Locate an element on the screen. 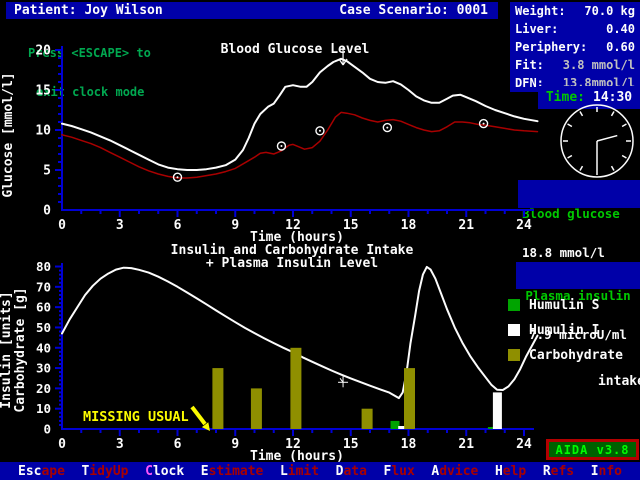 The height and width of the screenshot is (480, 640). menu-item-refs: Refs is located at coordinates (558, 471).